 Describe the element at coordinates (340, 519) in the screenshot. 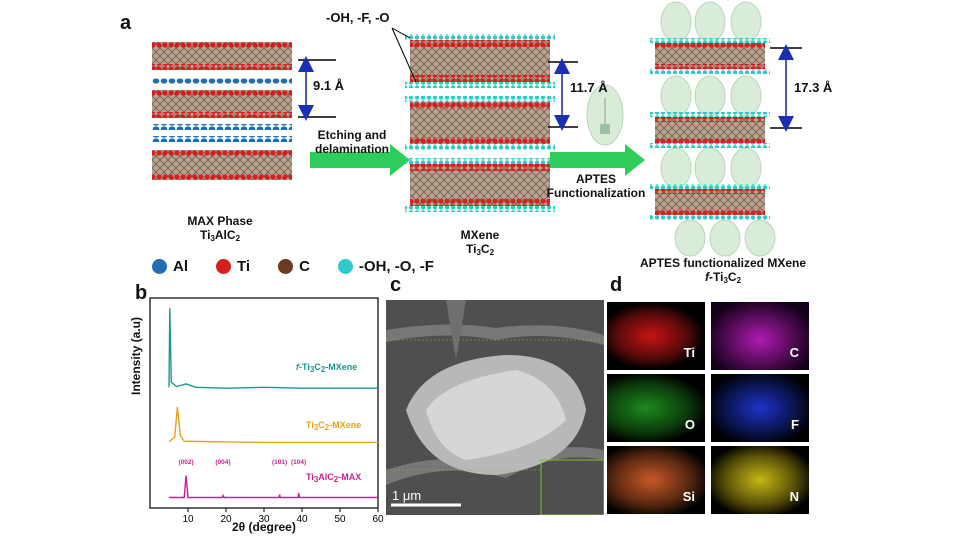

I see `x-tick-label: 50` at that location.